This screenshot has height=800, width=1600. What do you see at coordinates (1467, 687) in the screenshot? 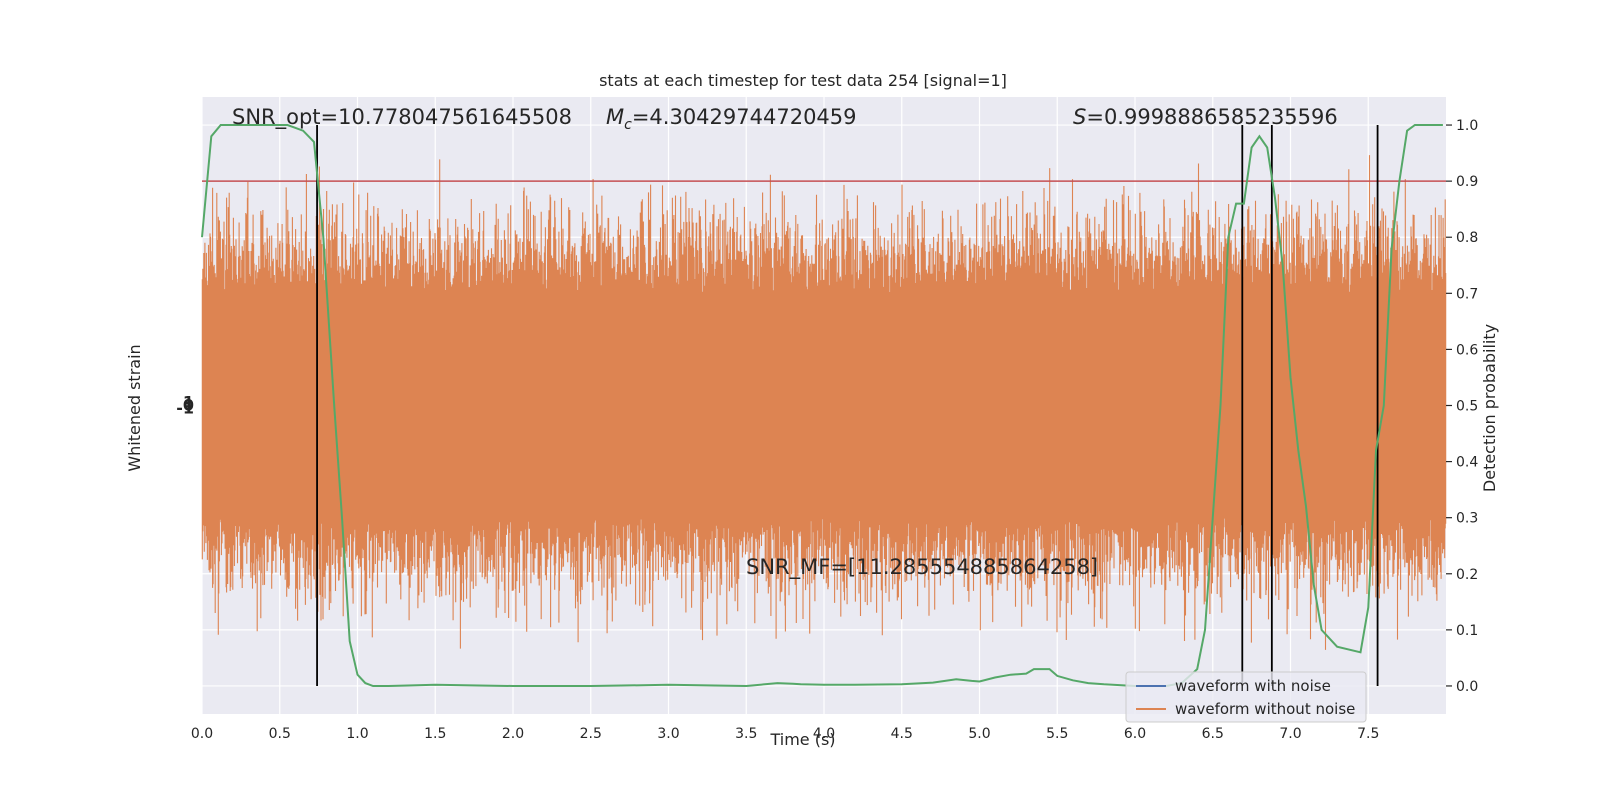
I see `y-right-tick-label: 0.0` at bounding box center [1467, 687].